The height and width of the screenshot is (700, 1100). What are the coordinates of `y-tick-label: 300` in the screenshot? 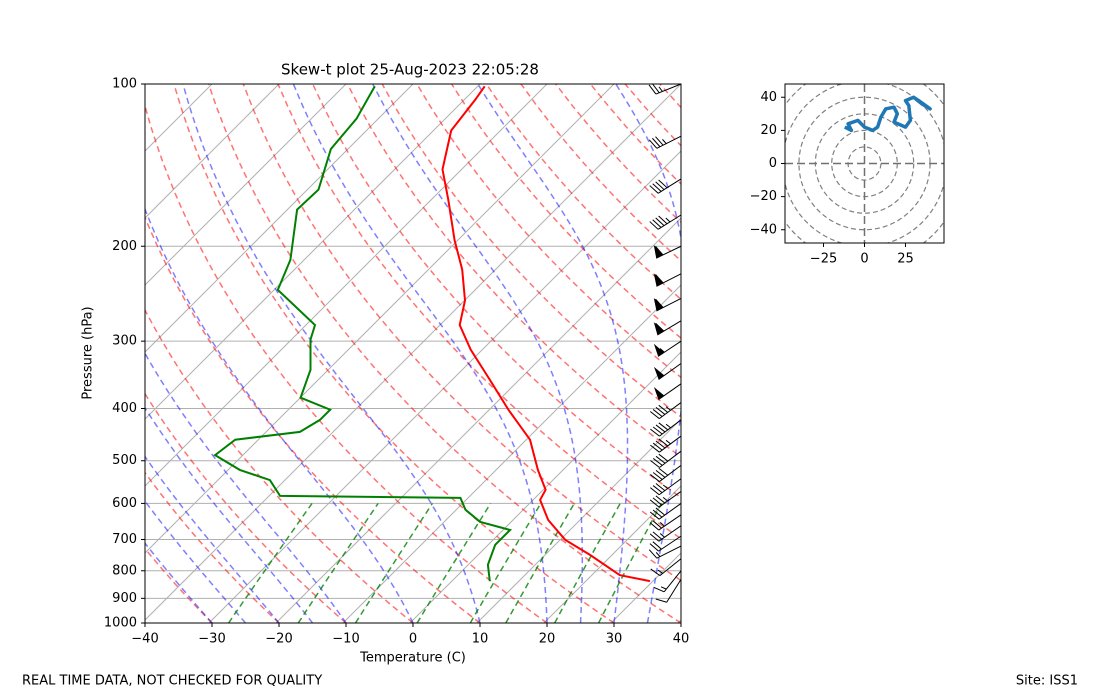 It's located at (124, 341).